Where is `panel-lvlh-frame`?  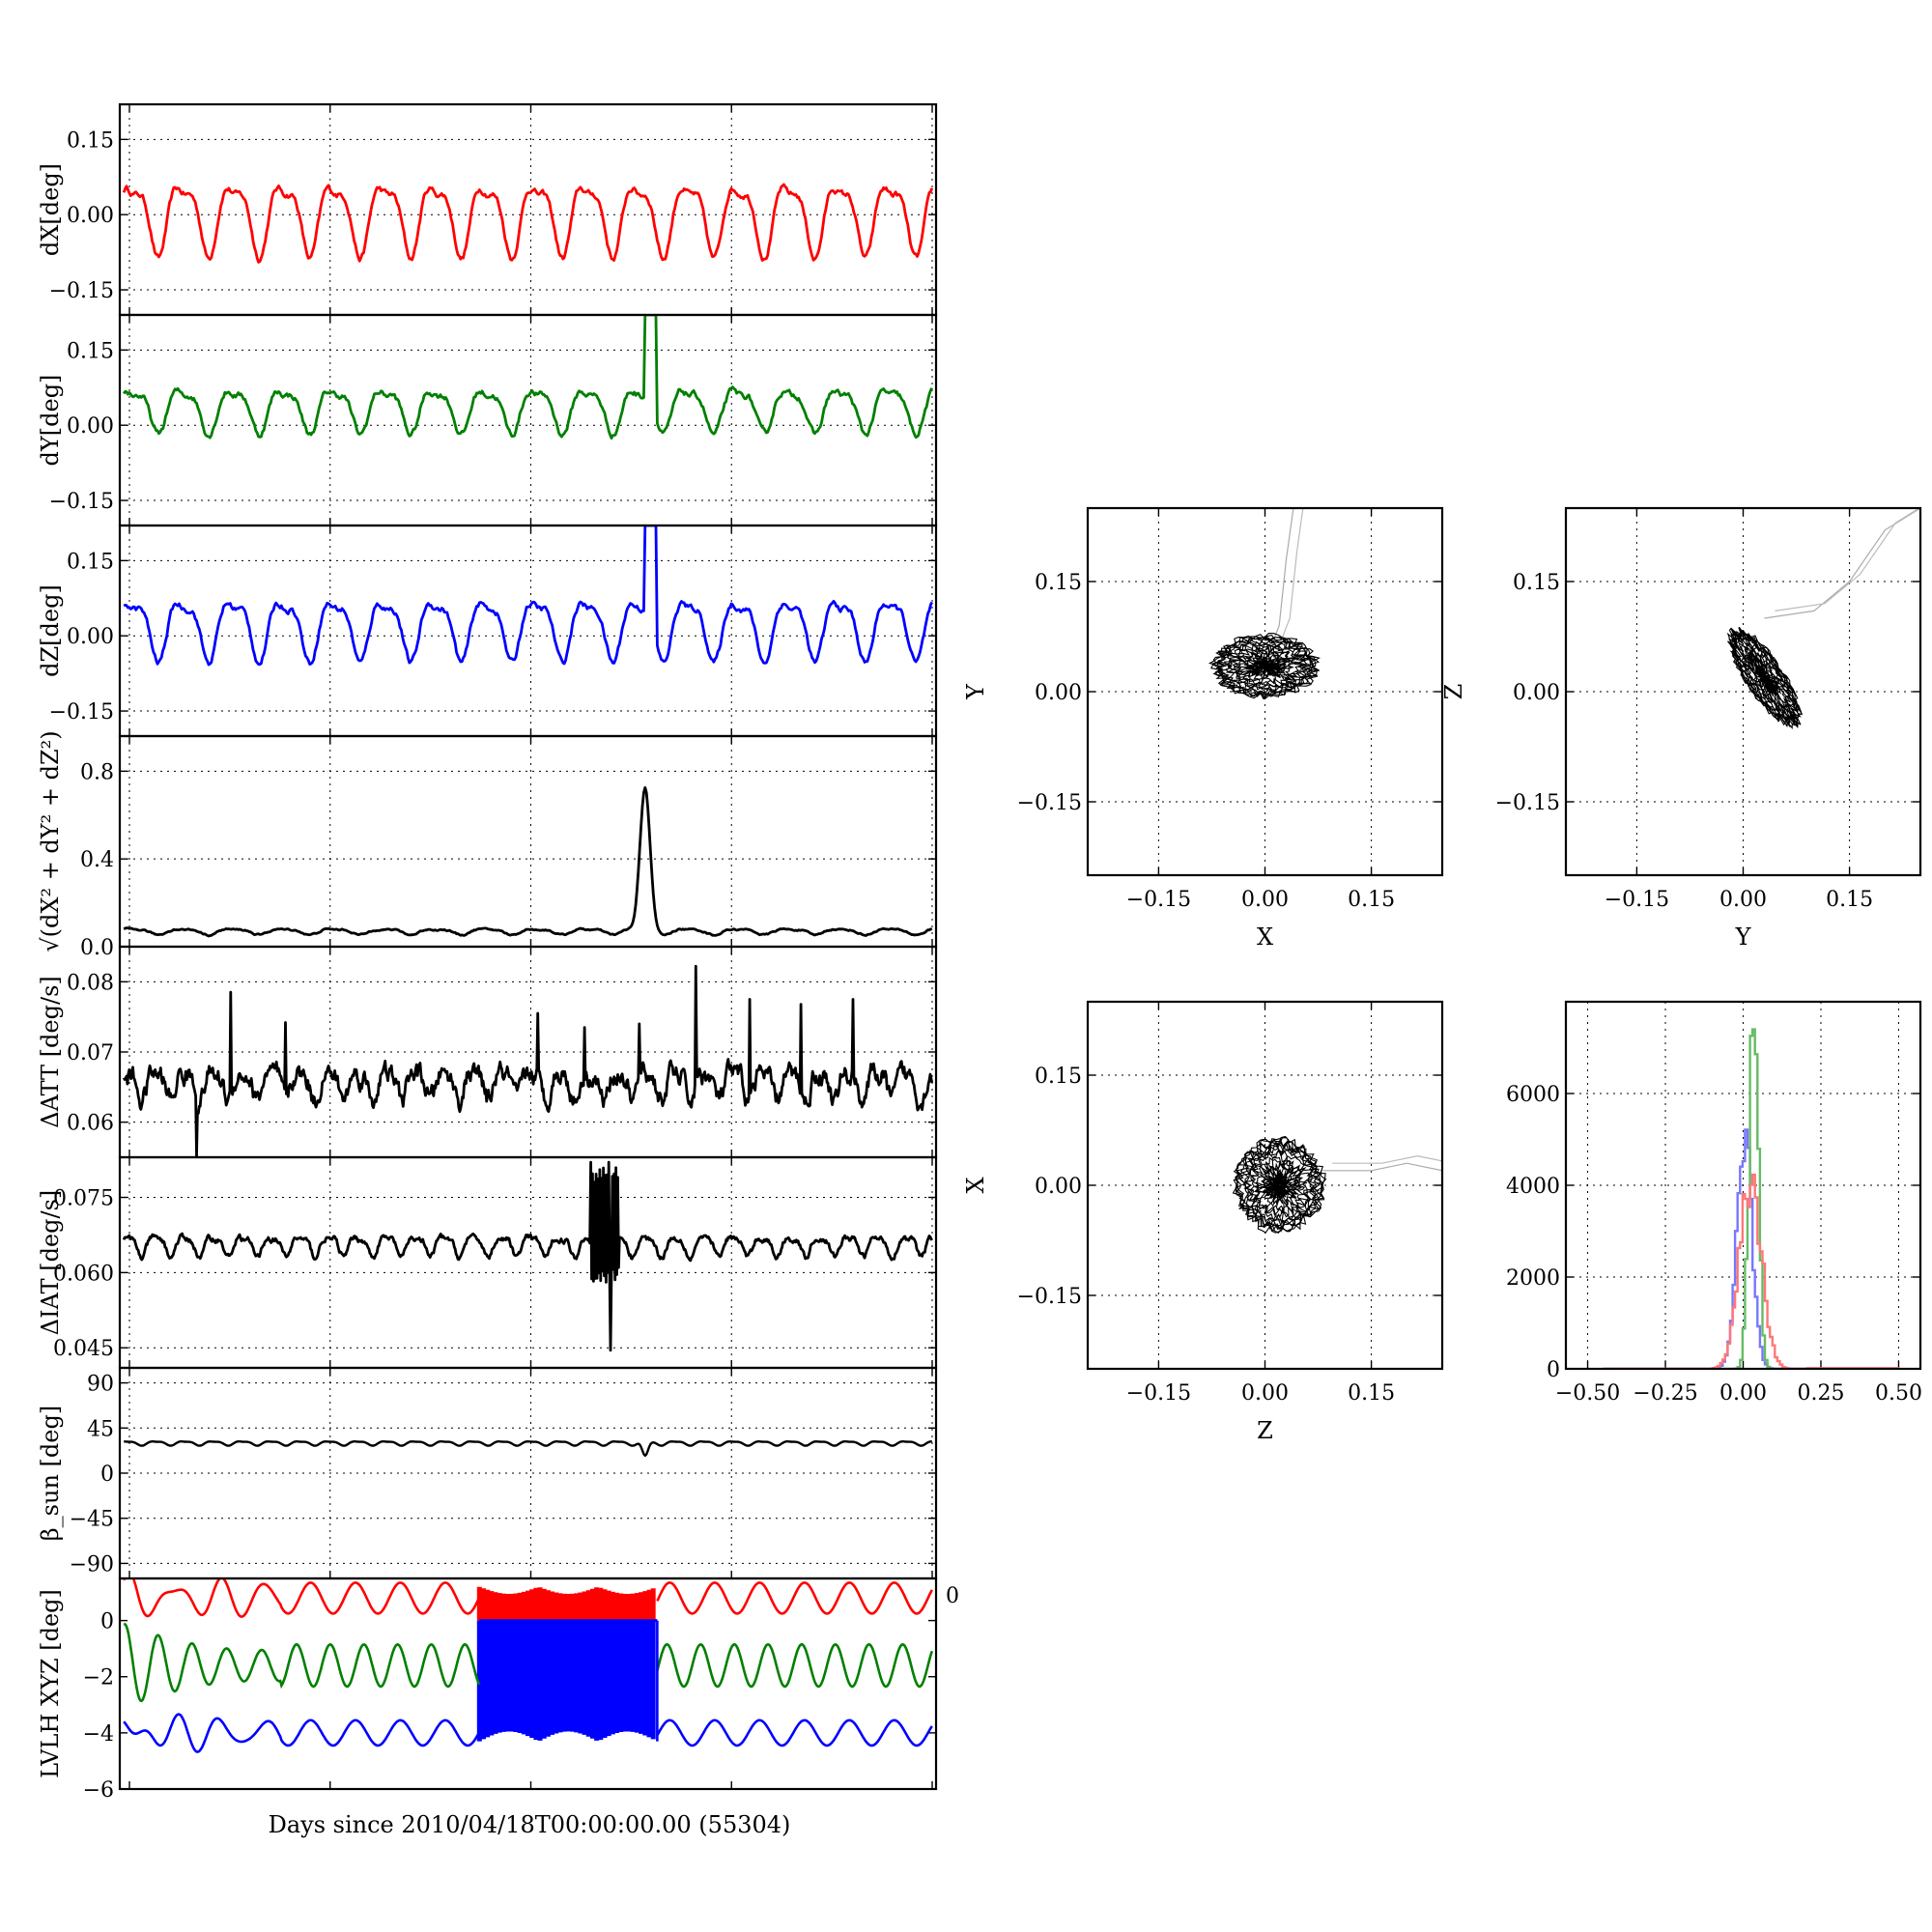
panel-lvlh-frame is located at coordinates (528, 1684).